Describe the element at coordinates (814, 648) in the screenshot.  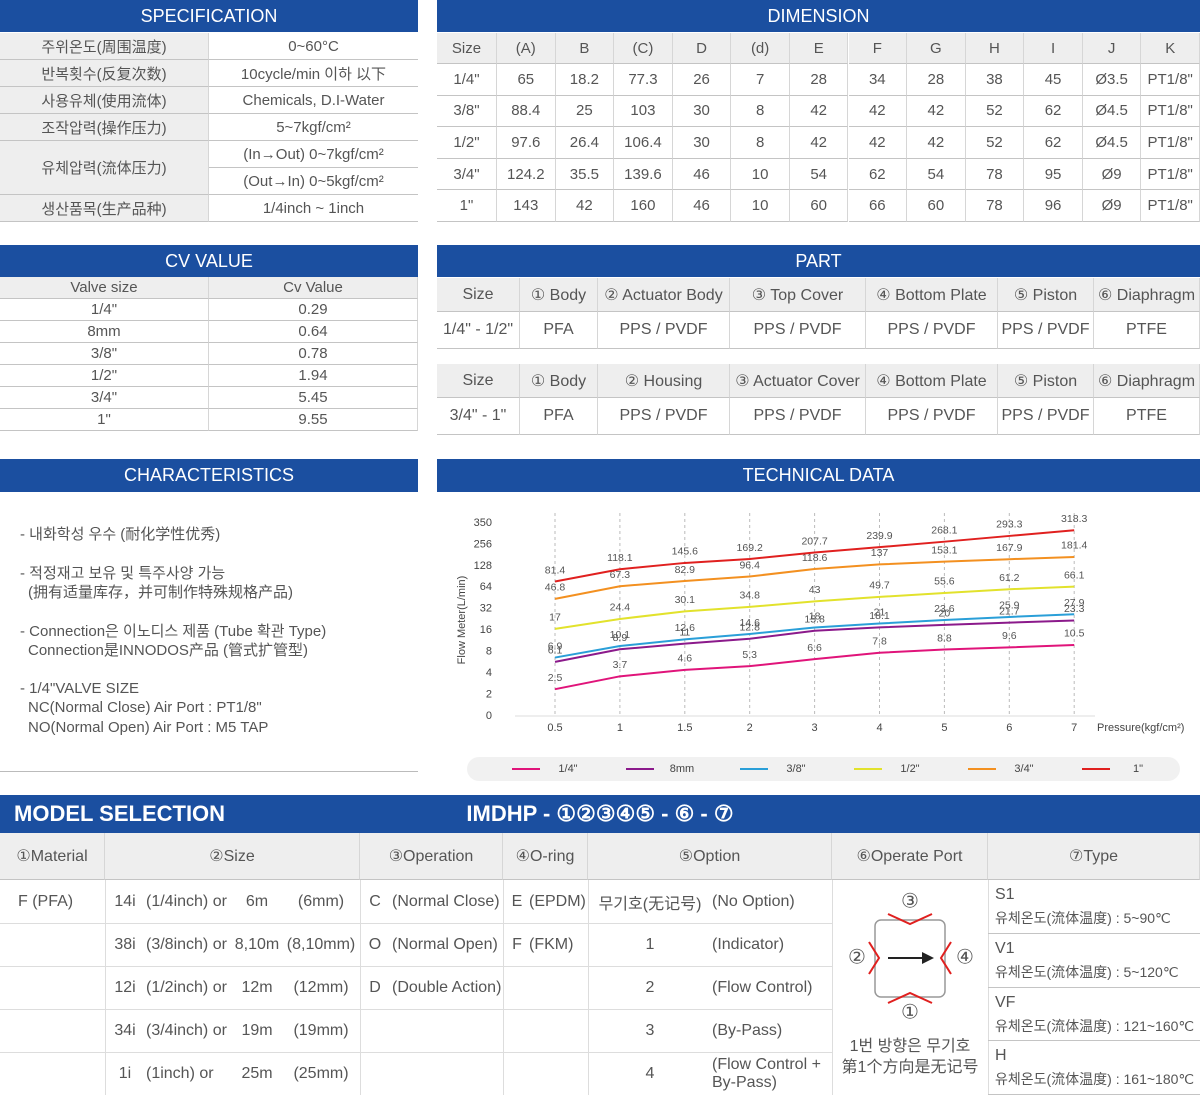
I see `data-label: 6.6` at that location.